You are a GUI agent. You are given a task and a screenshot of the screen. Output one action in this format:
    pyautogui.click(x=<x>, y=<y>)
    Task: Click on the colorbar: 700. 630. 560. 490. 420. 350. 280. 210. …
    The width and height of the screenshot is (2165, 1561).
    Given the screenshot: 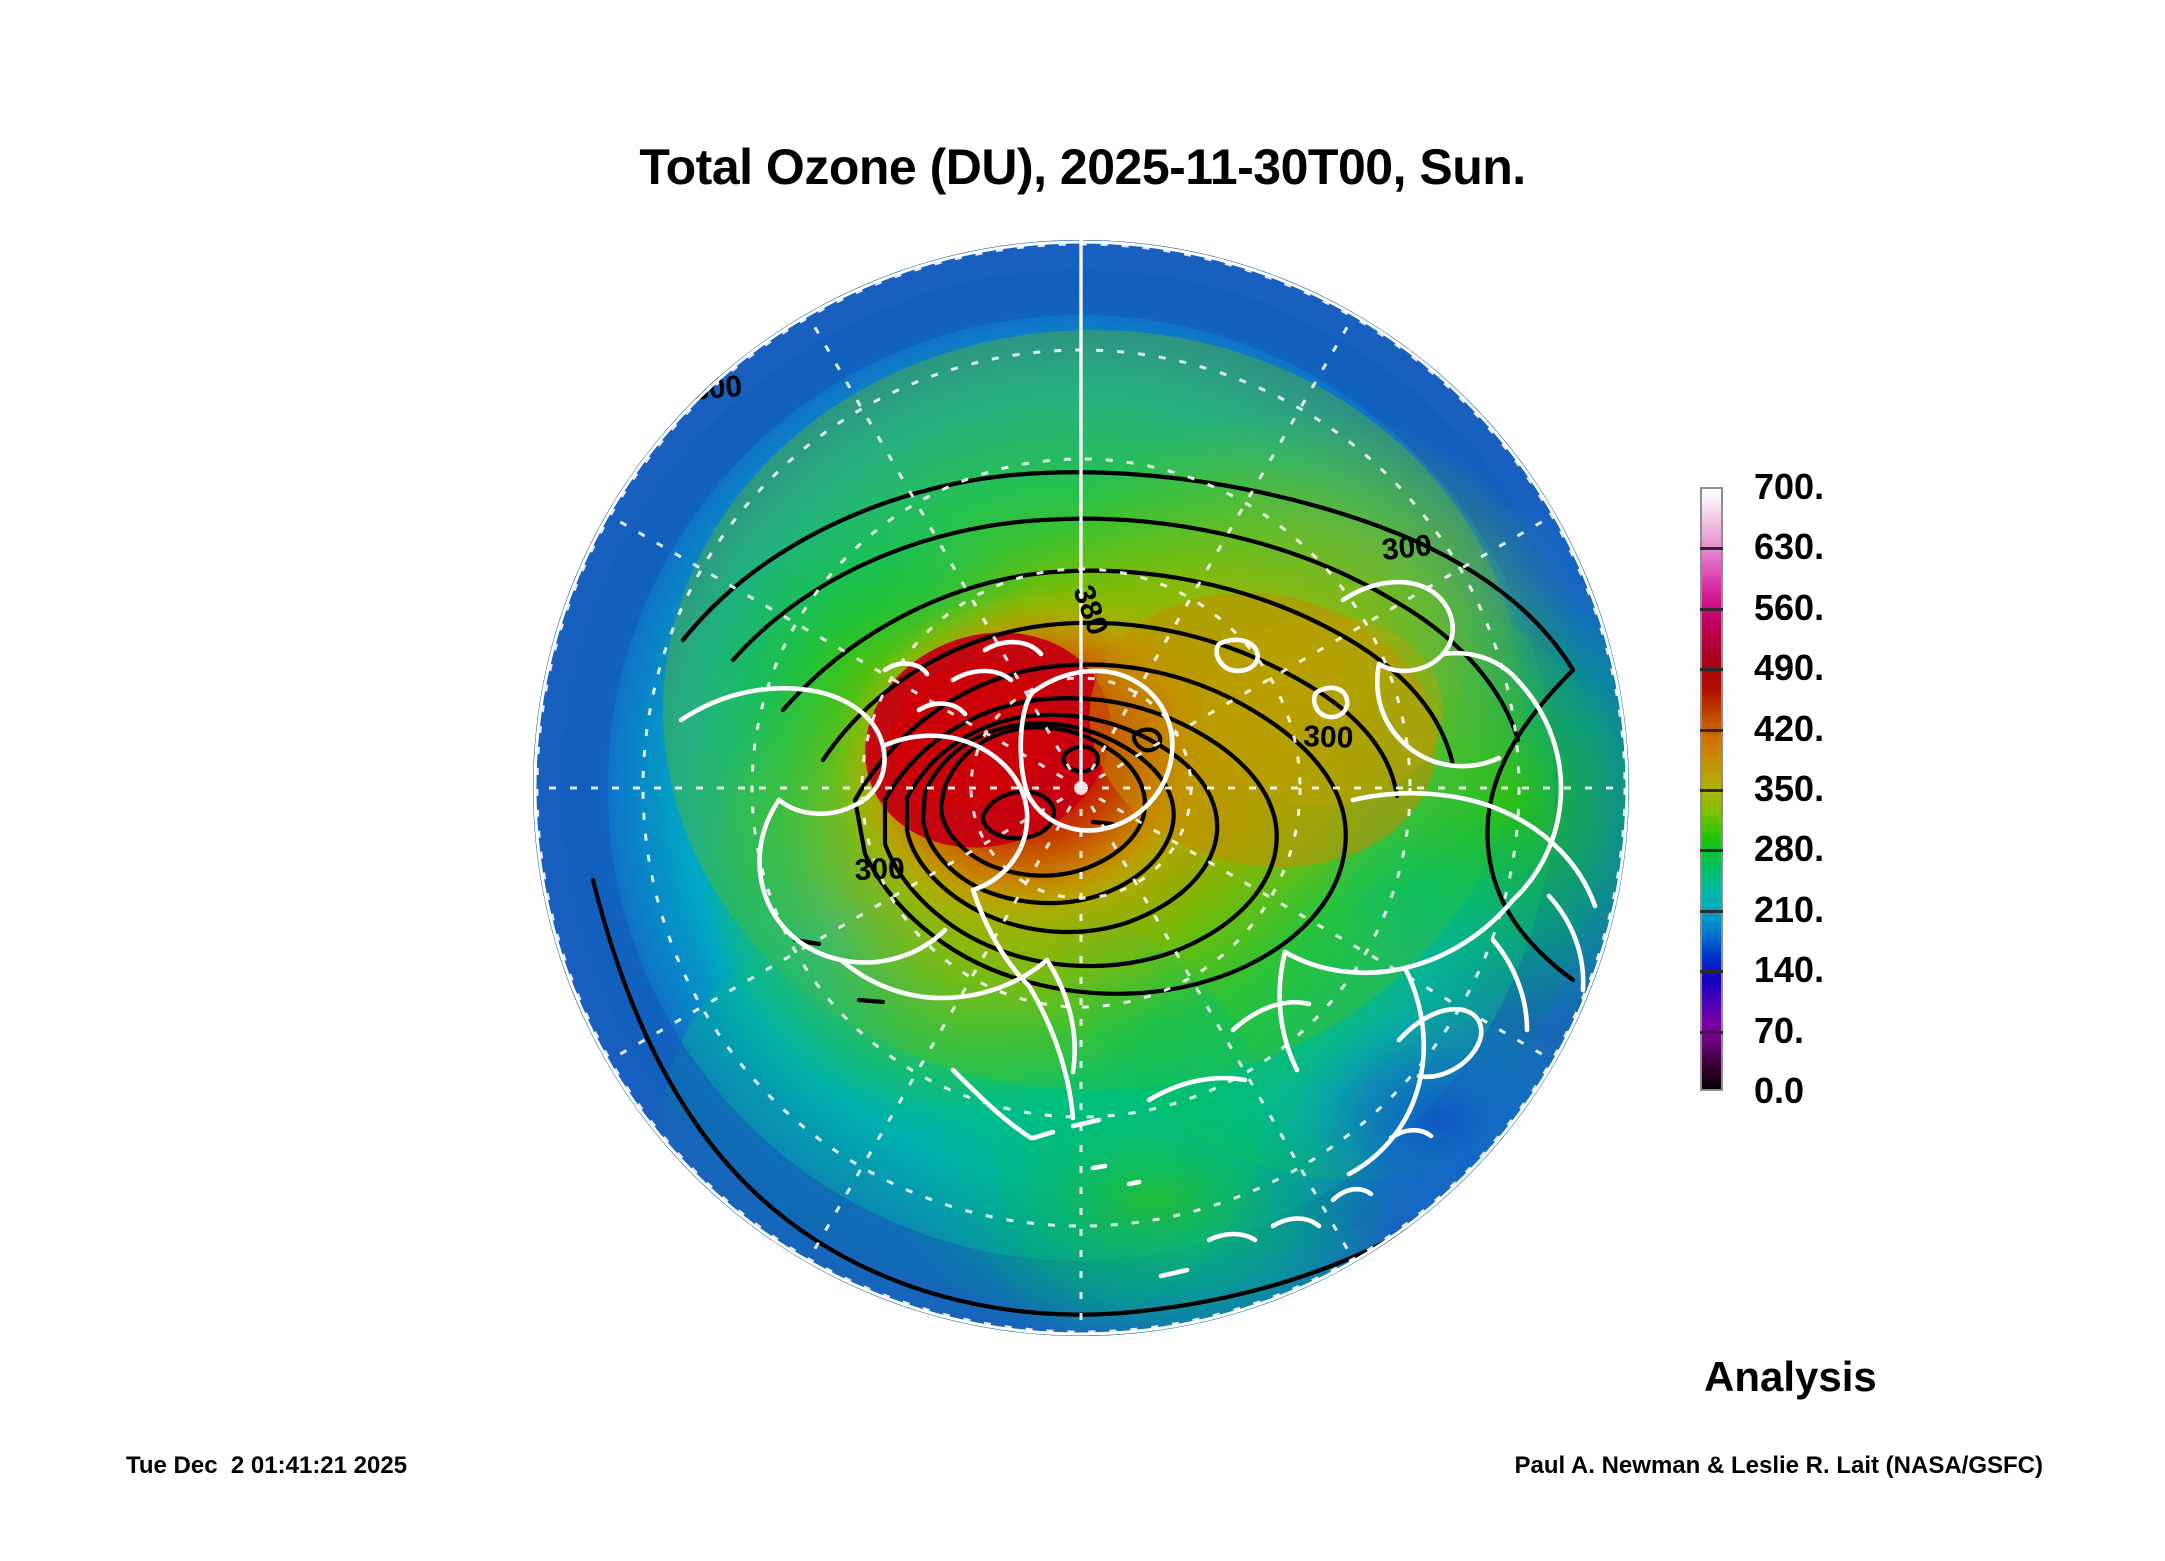 What is the action you would take?
    pyautogui.click(x=1865, y=788)
    